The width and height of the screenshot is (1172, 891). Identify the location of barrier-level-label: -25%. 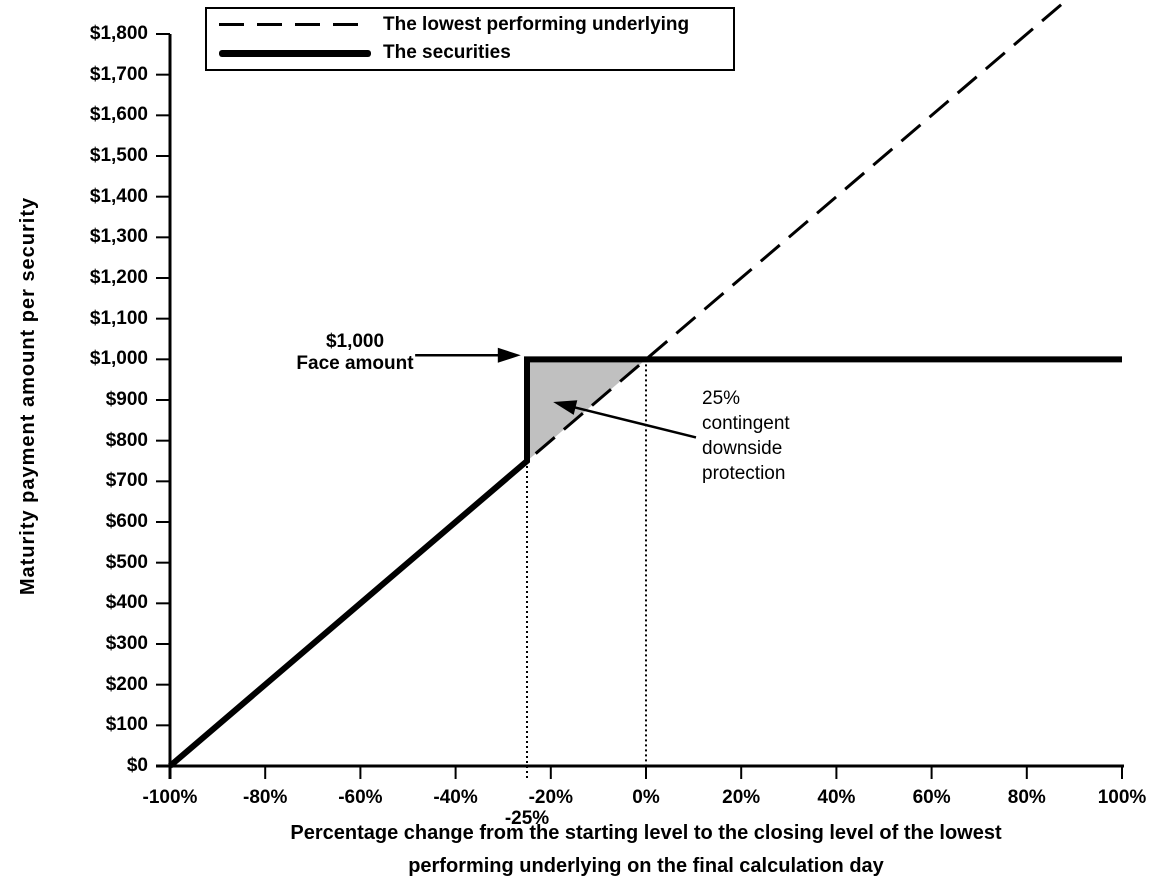
(527, 818).